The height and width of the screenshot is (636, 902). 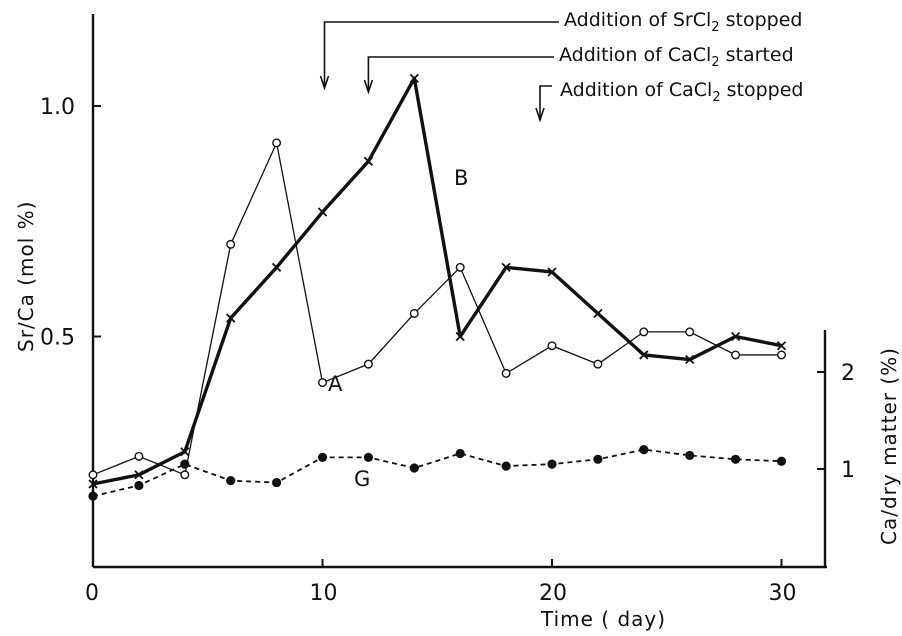 What do you see at coordinates (889, 446) in the screenshot?
I see `y2-axis-title: Ca/dry matter (%)` at bounding box center [889, 446].